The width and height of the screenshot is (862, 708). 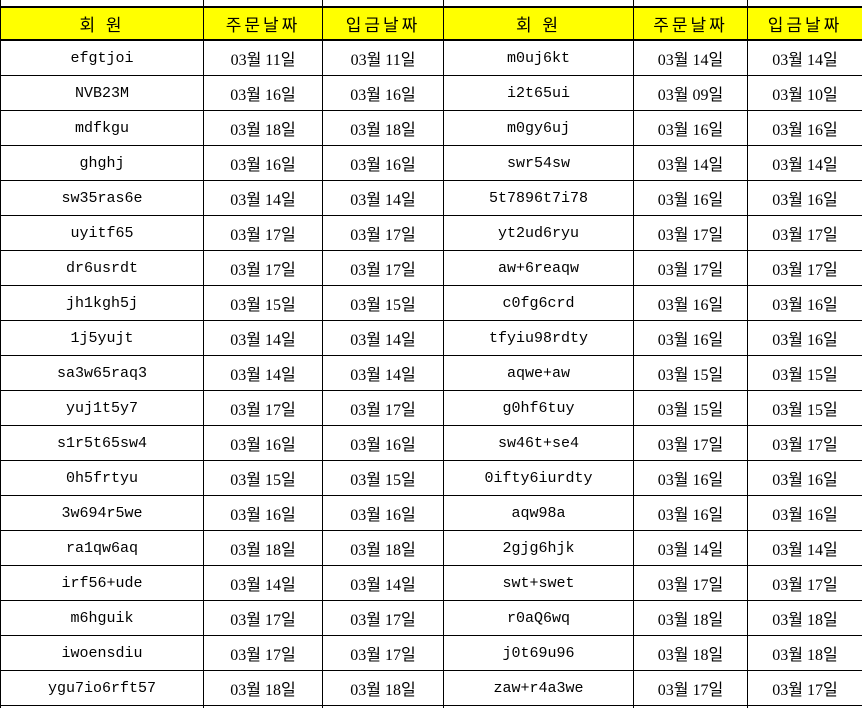 What do you see at coordinates (538, 198) in the screenshot?
I see `member-cell: 5t7896t7i78` at bounding box center [538, 198].